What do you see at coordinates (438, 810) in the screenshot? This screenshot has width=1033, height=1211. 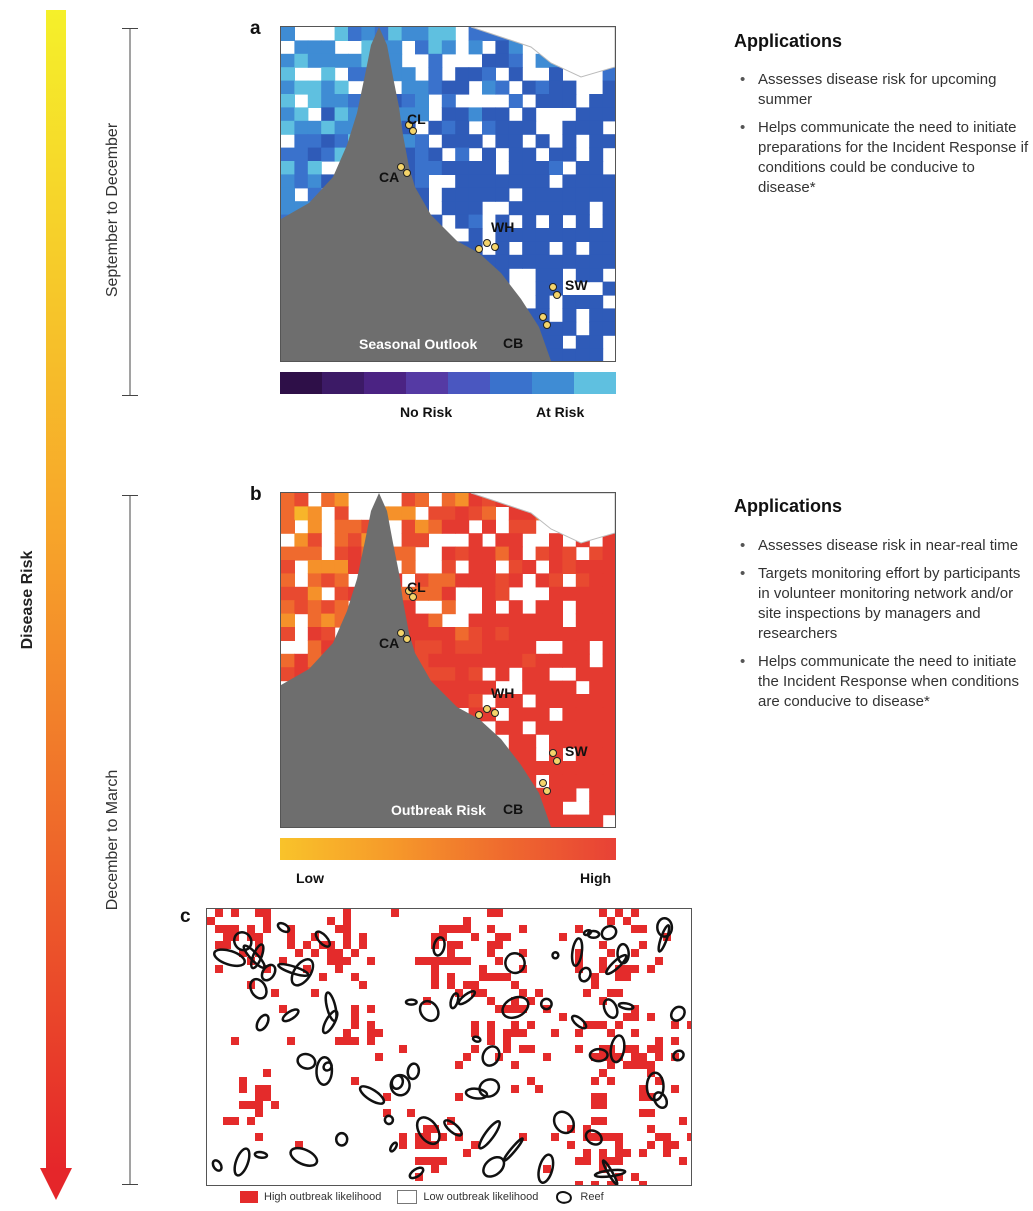 I see `outbreak-risk-label: Outbreak Risk` at bounding box center [438, 810].